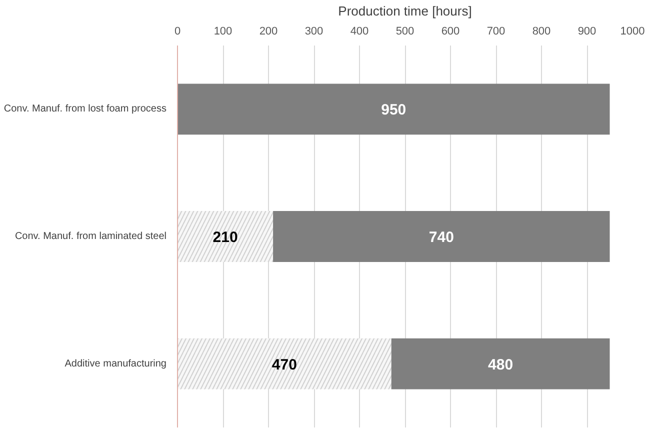 The image size is (652, 437). What do you see at coordinates (632, 32) in the screenshot?
I see `x-tick-label: 1000` at bounding box center [632, 32].